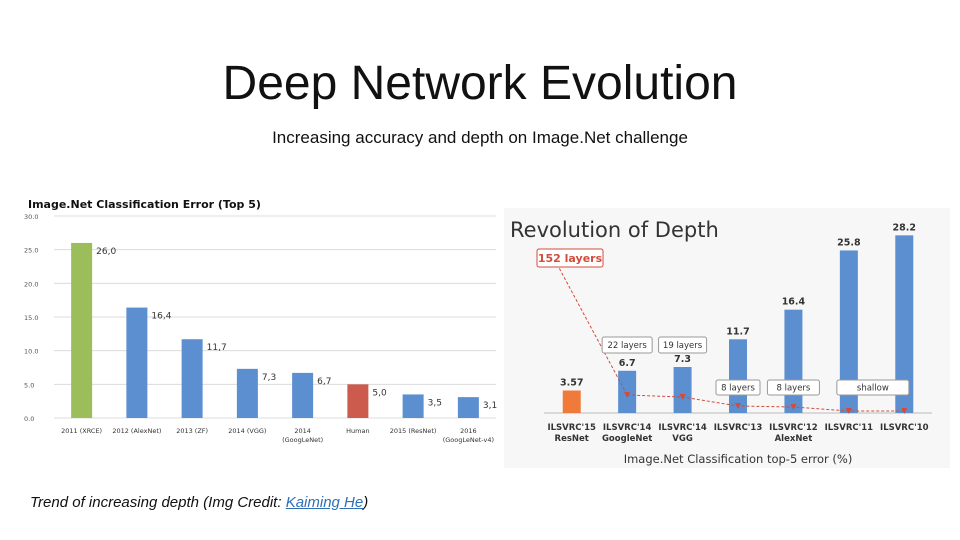  What do you see at coordinates (435, 403) in the screenshot?
I see `chart1-data-label: 3,5` at bounding box center [435, 403].